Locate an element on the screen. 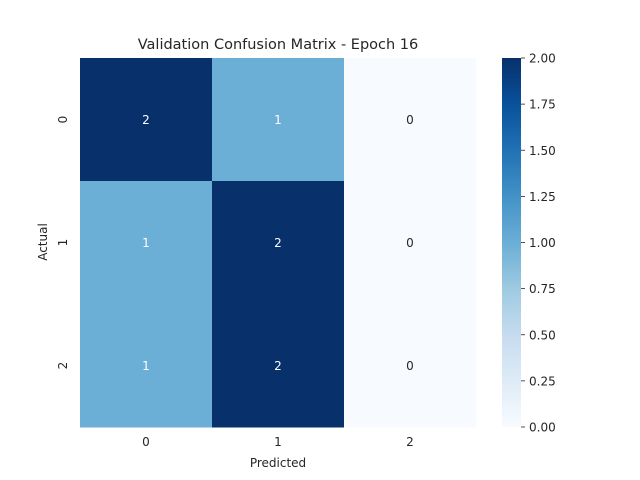 The width and height of the screenshot is (640, 480). y-tick-labels: 0 1 2 is located at coordinates (63, 243).